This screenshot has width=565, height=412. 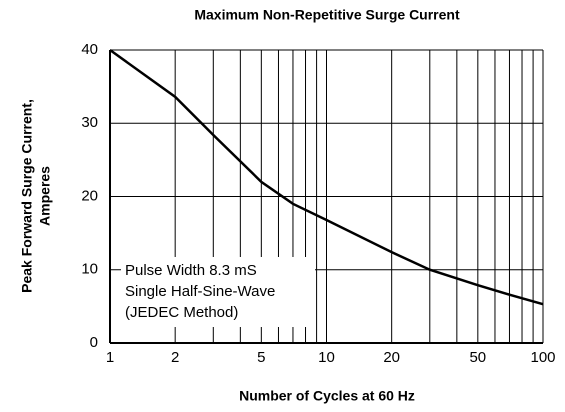 What do you see at coordinates (261, 357) in the screenshot?
I see `x-tick-label: 5` at bounding box center [261, 357].